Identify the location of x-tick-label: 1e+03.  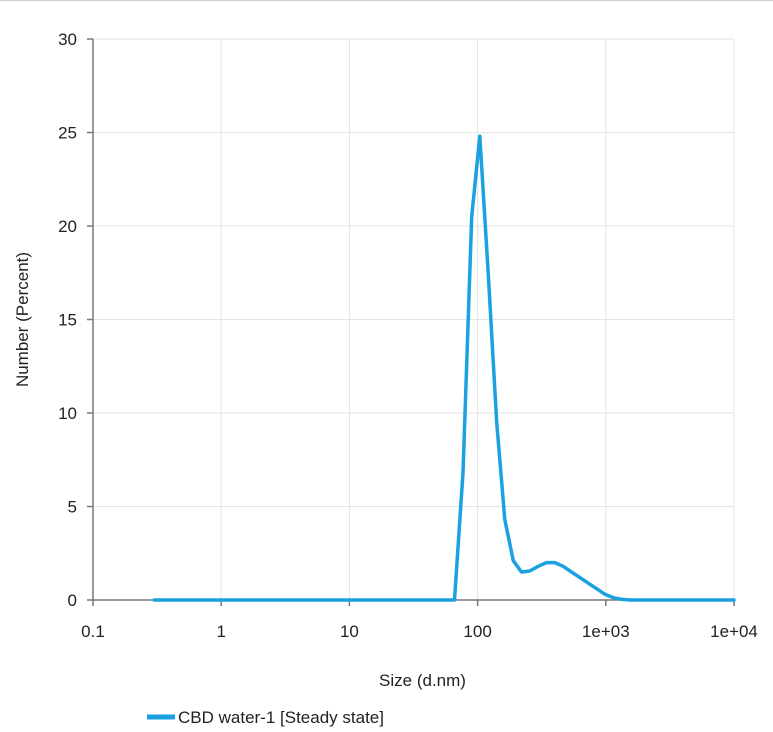
(606, 631).